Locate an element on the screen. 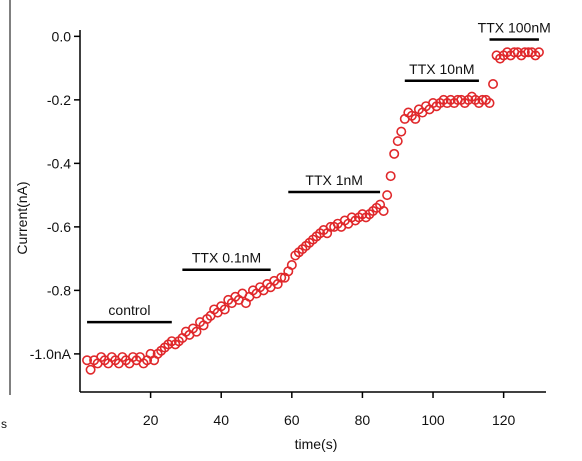  stray-text: s is located at coordinates (4, 424).